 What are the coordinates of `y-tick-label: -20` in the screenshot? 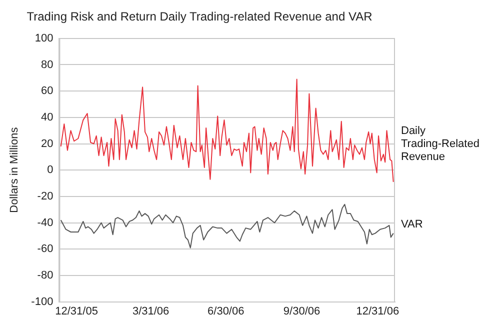 It's located at (45, 196).